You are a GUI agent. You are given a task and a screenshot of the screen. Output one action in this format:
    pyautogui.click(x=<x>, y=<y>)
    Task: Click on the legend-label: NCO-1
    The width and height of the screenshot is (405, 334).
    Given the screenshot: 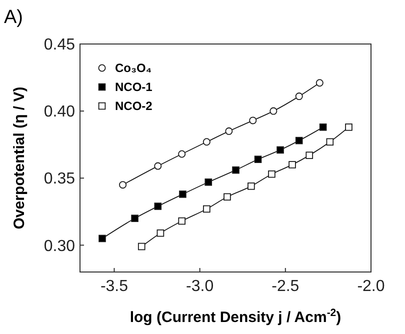 What is the action you would take?
    pyautogui.click(x=134, y=87)
    